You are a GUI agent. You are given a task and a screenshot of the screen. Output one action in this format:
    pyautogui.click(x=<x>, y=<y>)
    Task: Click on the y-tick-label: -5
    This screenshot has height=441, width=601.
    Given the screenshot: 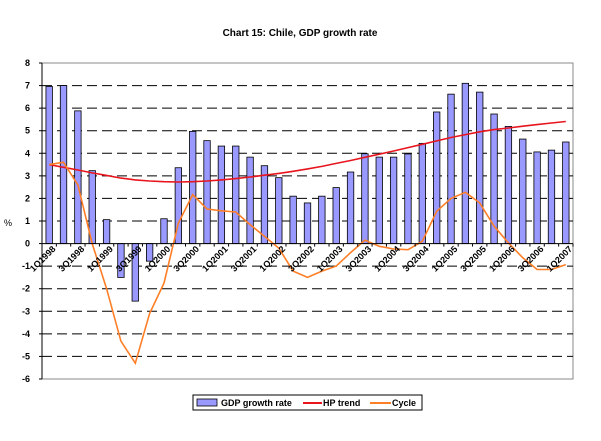 What is the action you would take?
    pyautogui.click(x=26, y=356)
    